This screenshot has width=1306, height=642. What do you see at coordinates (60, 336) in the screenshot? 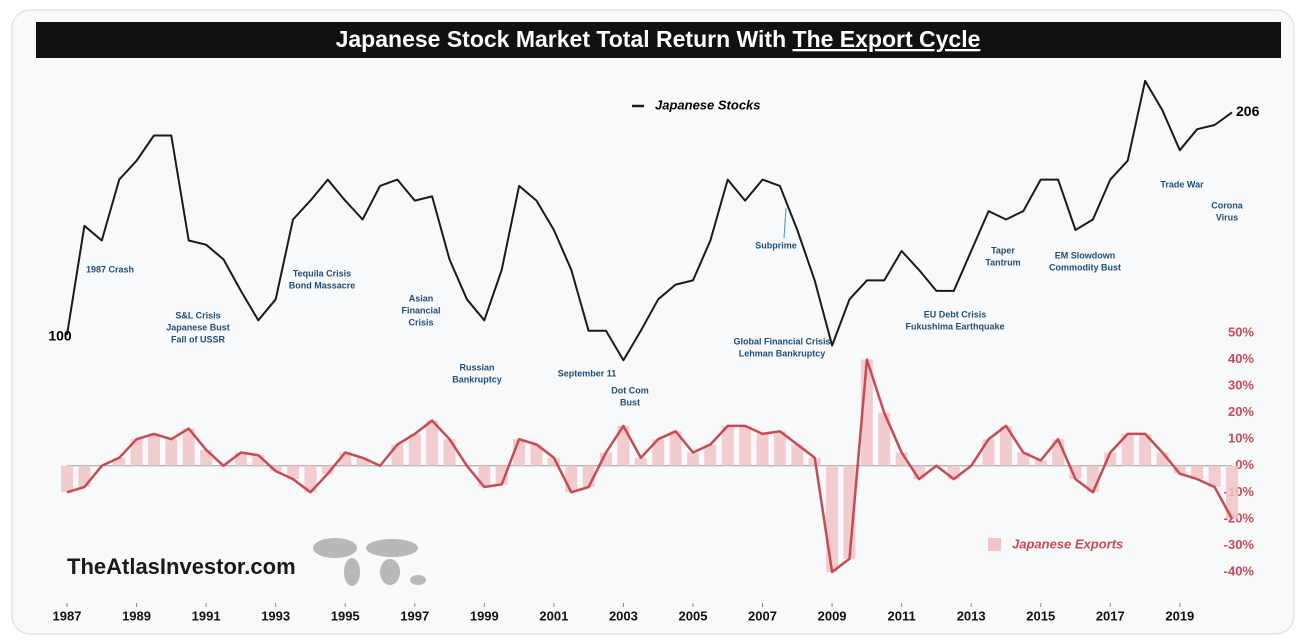
I see `start-label: 100` at bounding box center [60, 336].